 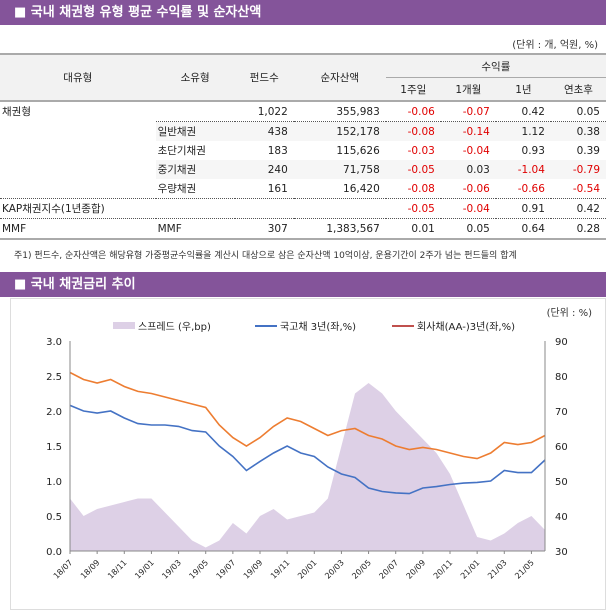 I want to click on cell-minor: MMF, so click(x=195, y=228).